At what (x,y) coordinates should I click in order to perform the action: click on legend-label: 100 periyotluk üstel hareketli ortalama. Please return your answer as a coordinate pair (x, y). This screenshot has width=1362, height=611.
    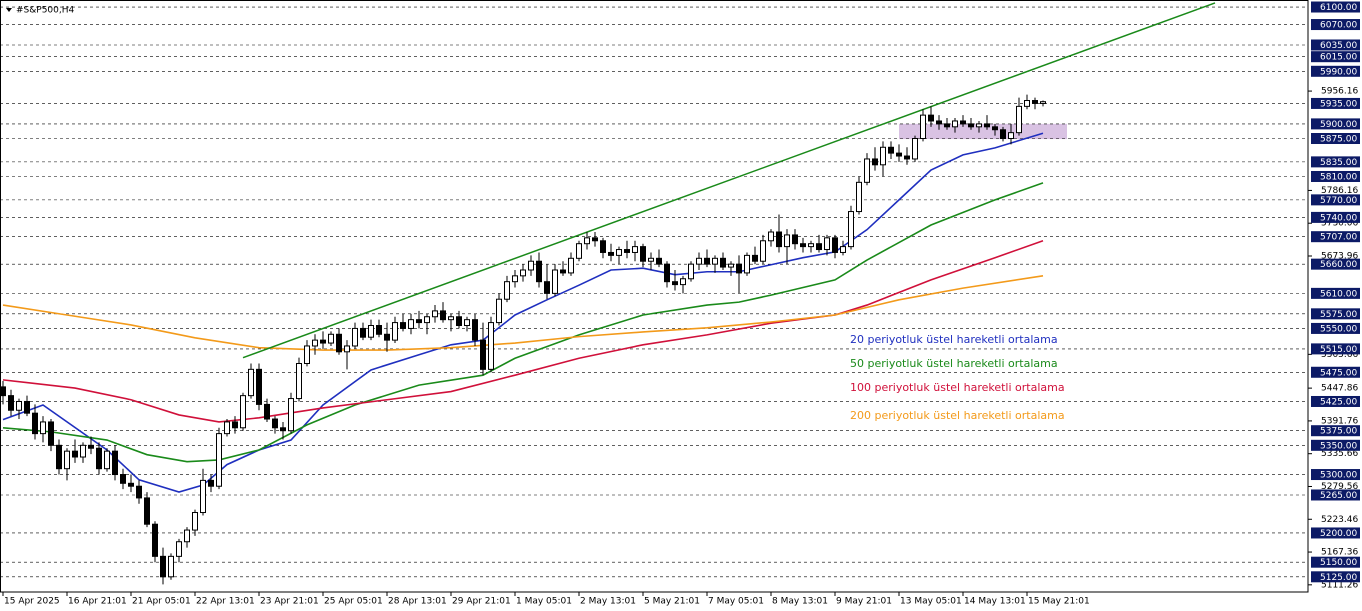
    Looking at the image, I should click on (957, 387).